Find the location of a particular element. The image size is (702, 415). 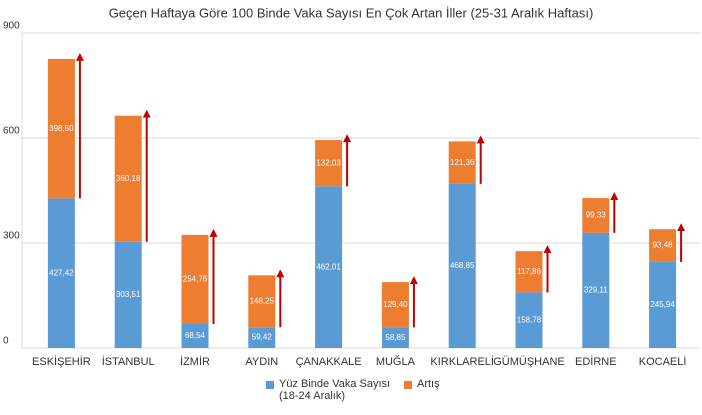

y-tick-label: 900 is located at coordinates (11, 26).